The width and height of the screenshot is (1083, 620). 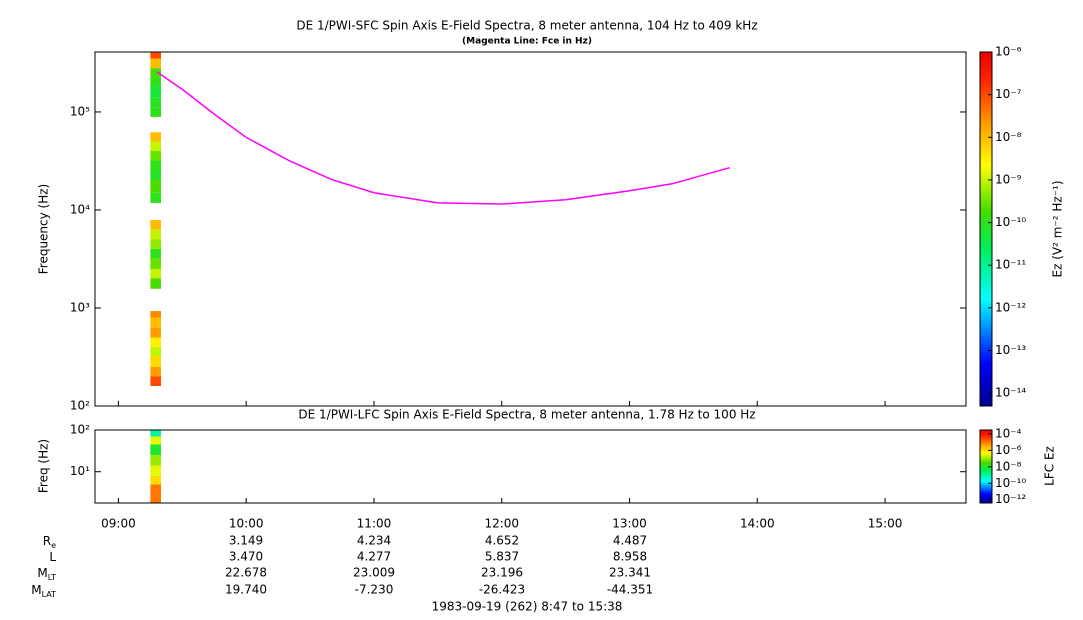 I want to click on ephemeris-label-sub: LAT, so click(x=49, y=594).